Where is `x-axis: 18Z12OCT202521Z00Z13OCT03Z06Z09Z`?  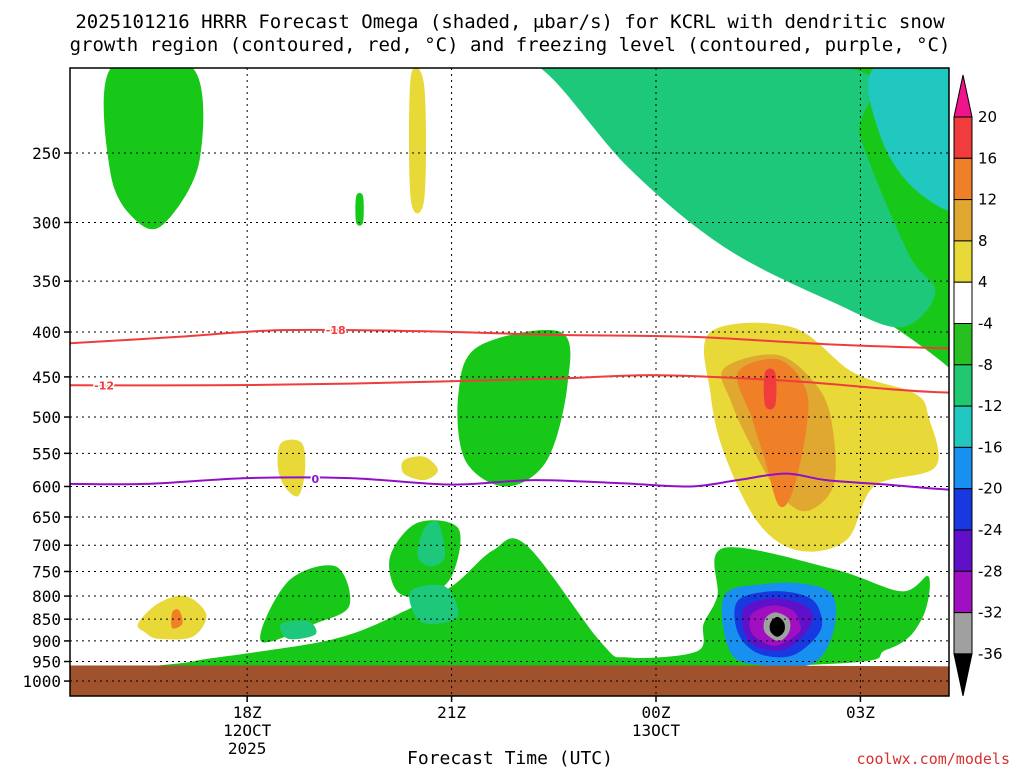
x-axis: 18Z12OCT202521Z00Z13OCT03Z06Z09Z is located at coordinates (549, 727).